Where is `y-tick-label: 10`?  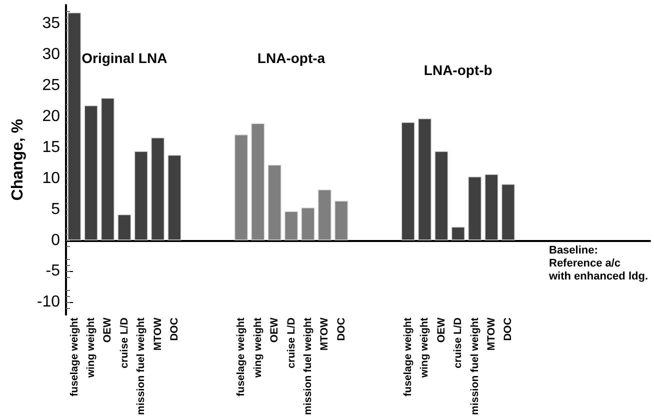
y-tick-label: 10 is located at coordinates (51, 178).